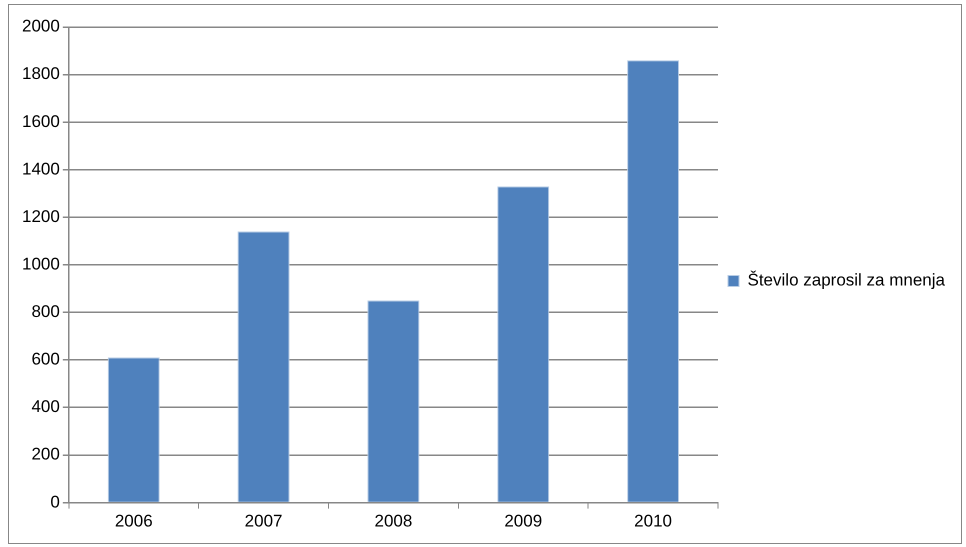 The image size is (966, 547). I want to click on y-tick-label: 1200, so click(41, 216).